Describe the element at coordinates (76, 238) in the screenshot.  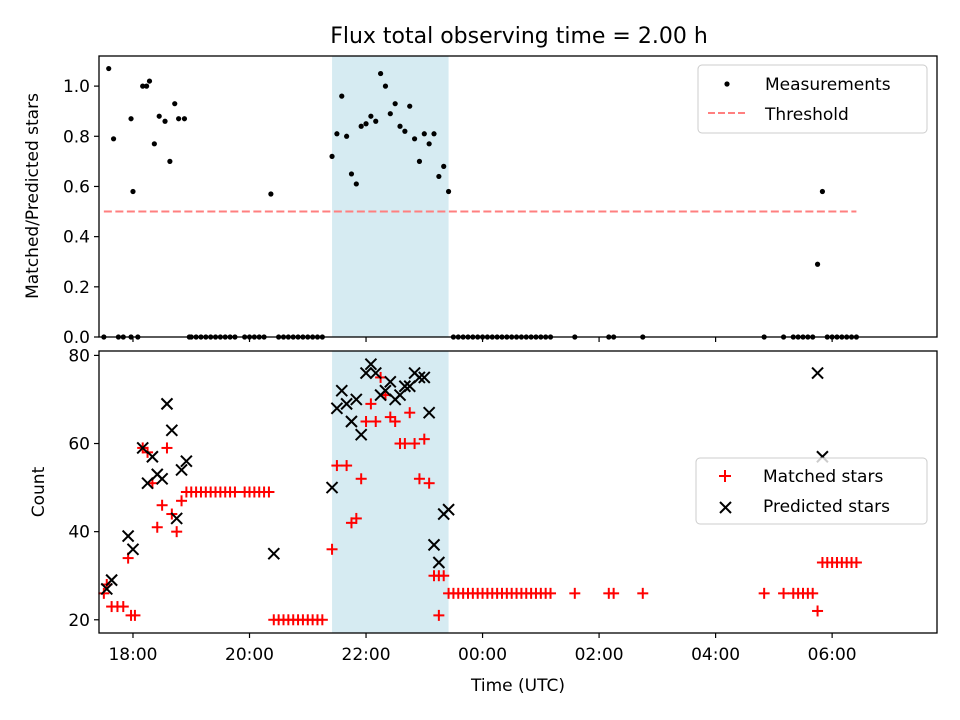
I see `top-y-tick-label: 0.4` at that location.